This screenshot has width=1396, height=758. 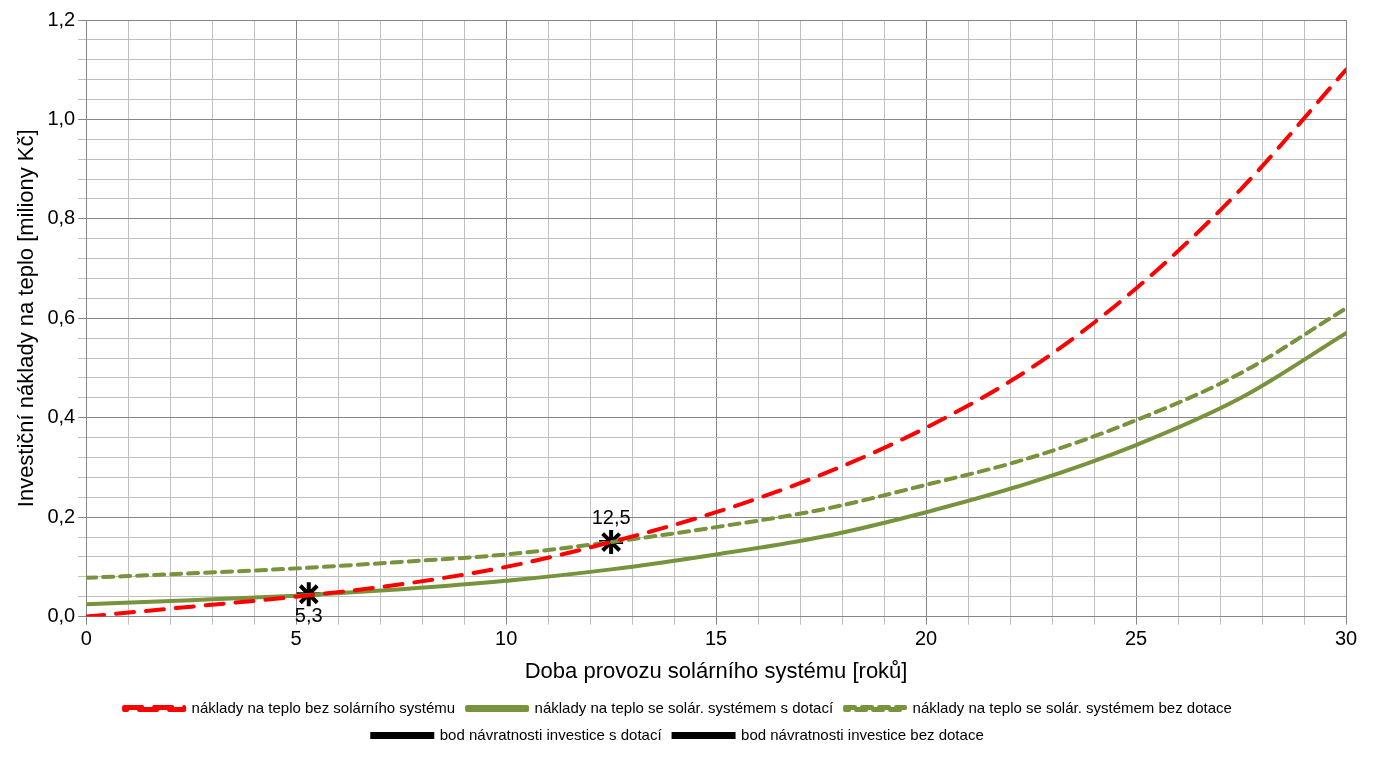 I want to click on x-tick-label: 25, so click(x=1136, y=638).